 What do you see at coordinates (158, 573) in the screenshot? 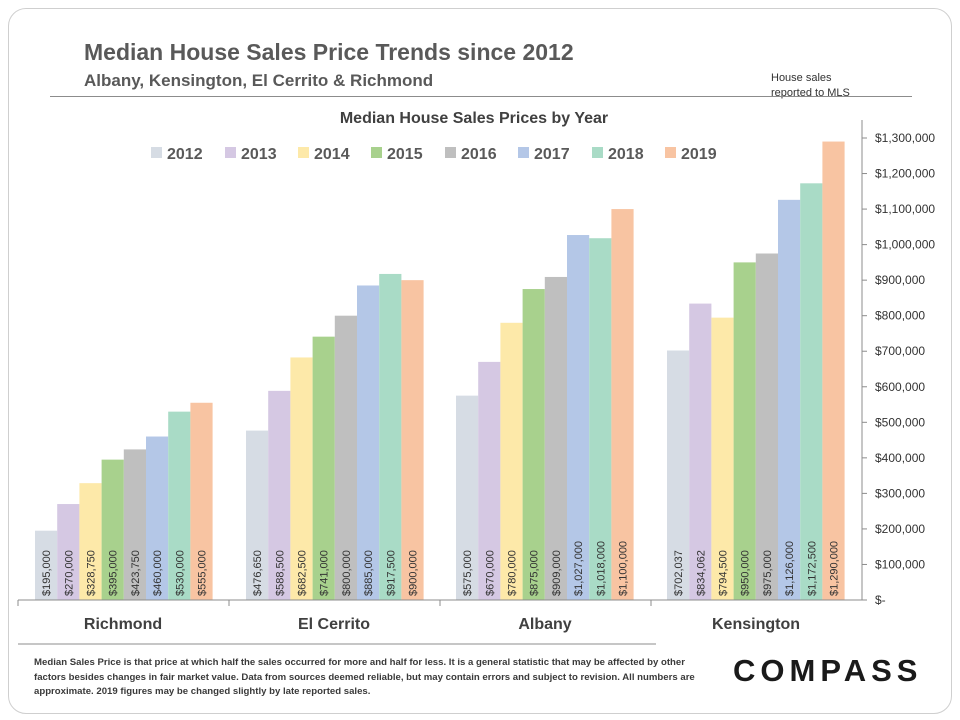
I see `data-label: $460,000` at bounding box center [158, 573].